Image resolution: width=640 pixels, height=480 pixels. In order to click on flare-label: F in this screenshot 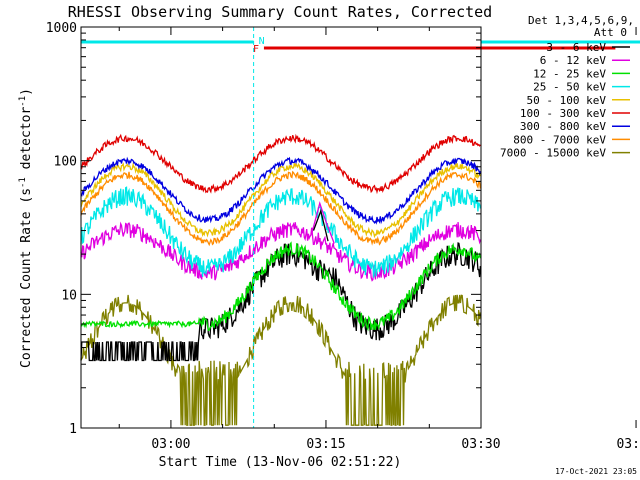, I will do `click(256, 49)`.